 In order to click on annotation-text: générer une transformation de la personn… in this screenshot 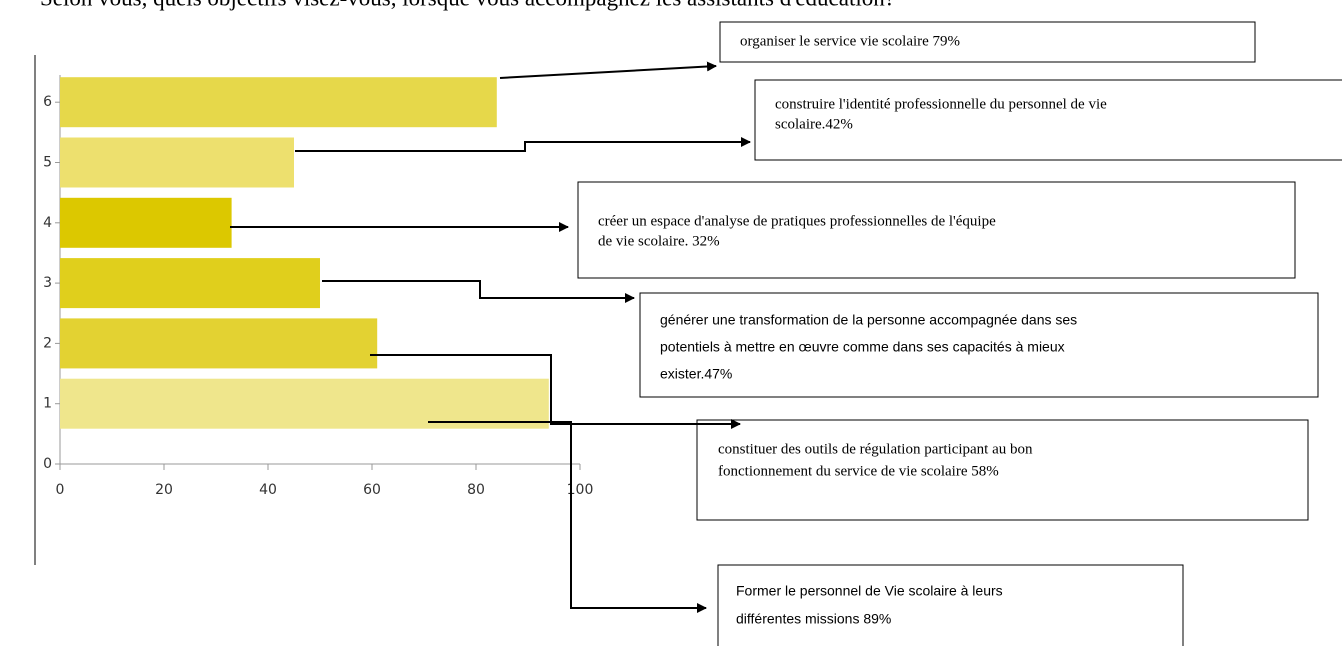, I will do `click(868, 320)`.